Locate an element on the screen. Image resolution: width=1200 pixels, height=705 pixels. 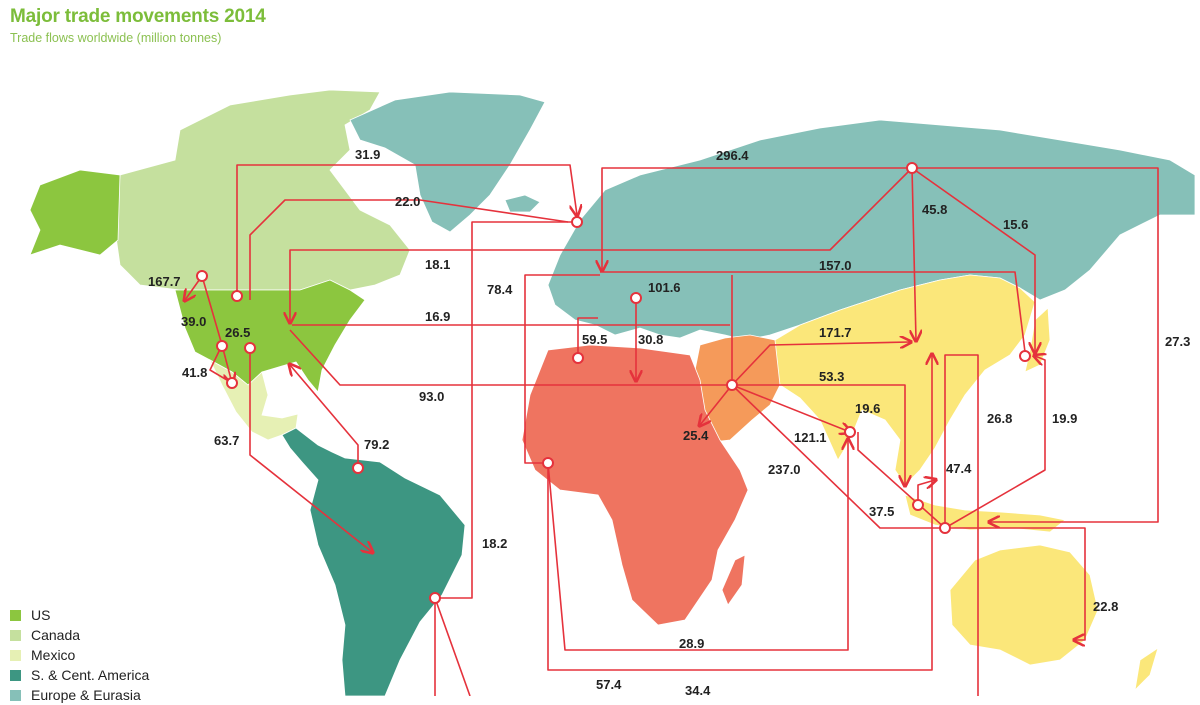
flow-line-mideast-india is located at coordinates (790, 408).